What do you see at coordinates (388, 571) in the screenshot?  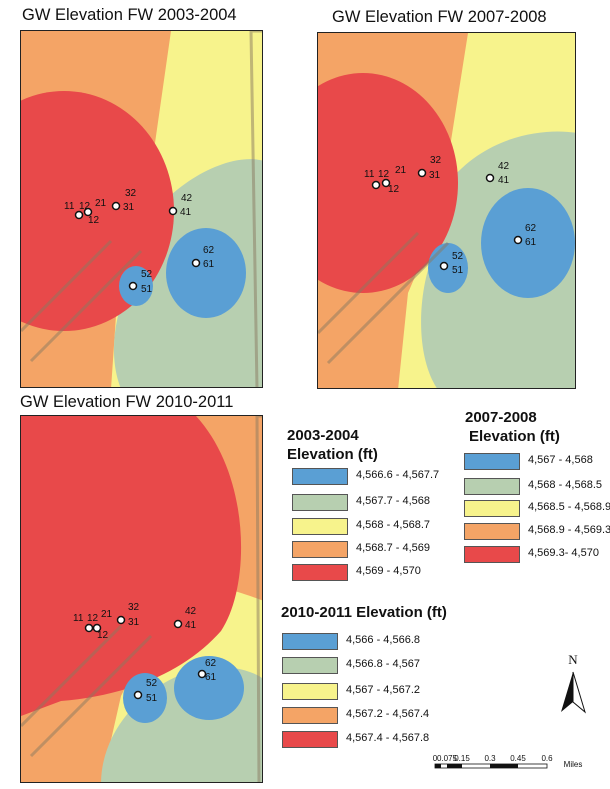 I see `legend-label: 4,569 - 4,570` at bounding box center [388, 571].